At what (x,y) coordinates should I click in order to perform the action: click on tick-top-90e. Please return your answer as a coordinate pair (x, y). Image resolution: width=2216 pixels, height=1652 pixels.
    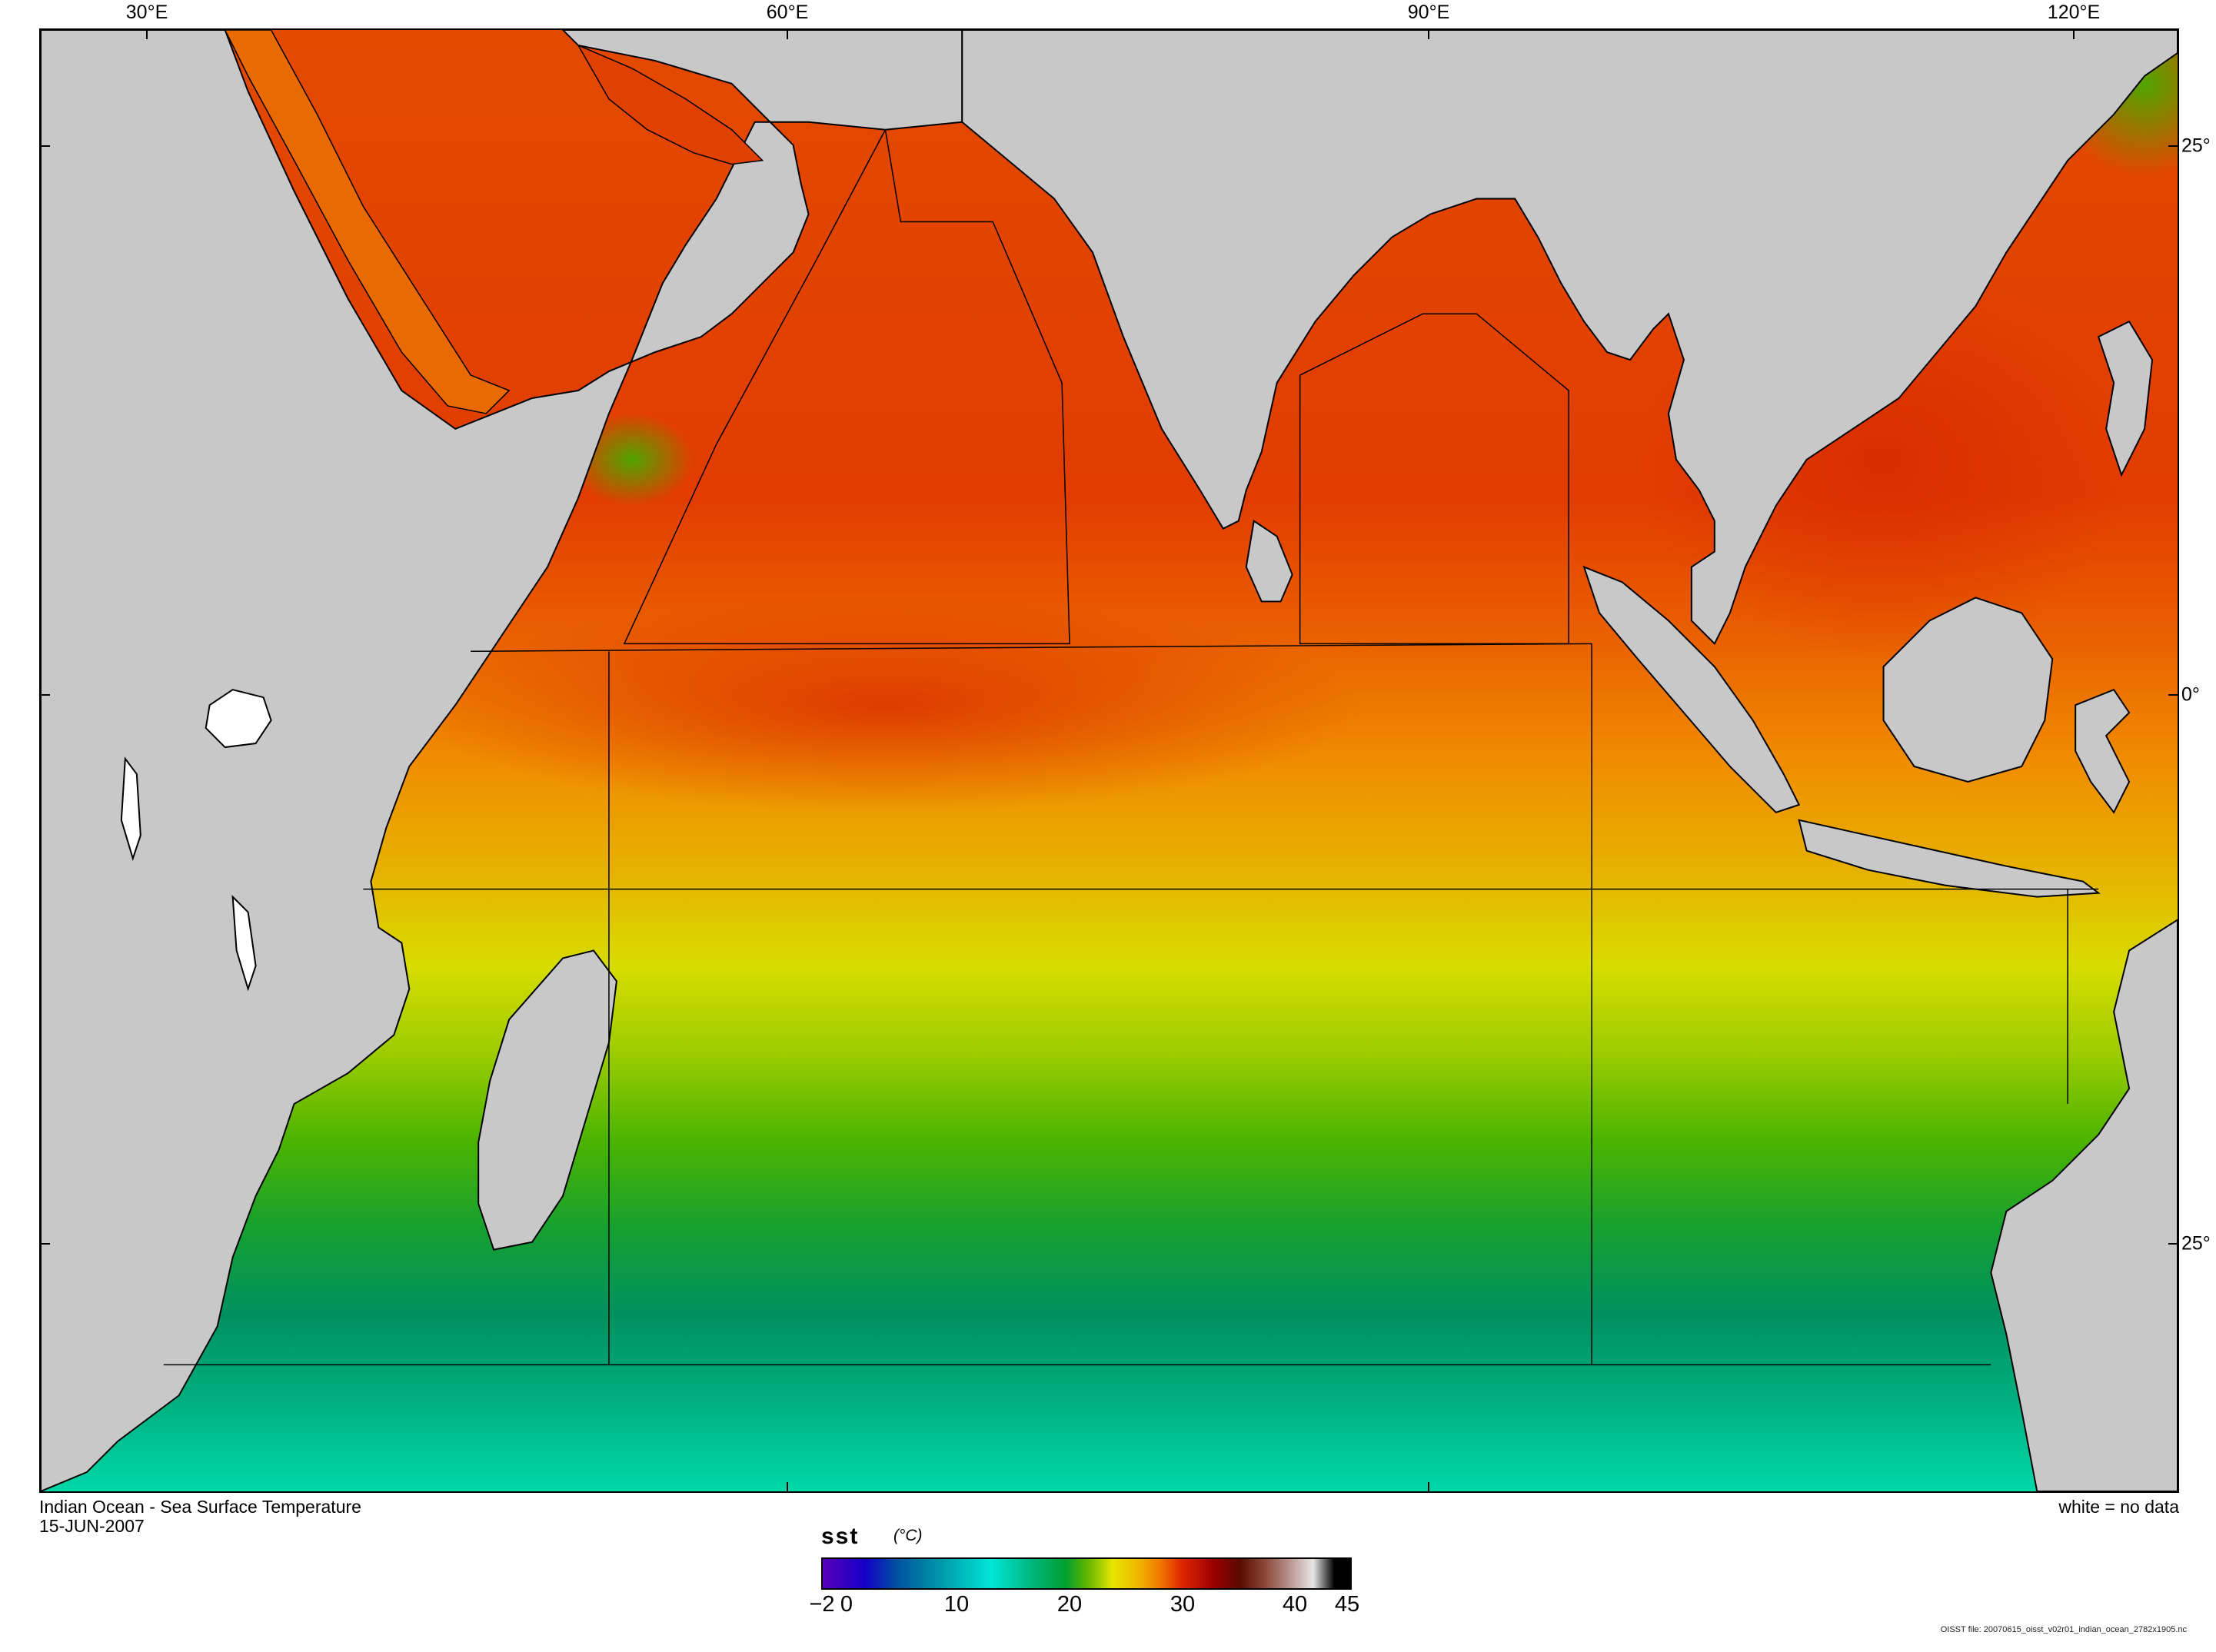
    Looking at the image, I should click on (1428, 33).